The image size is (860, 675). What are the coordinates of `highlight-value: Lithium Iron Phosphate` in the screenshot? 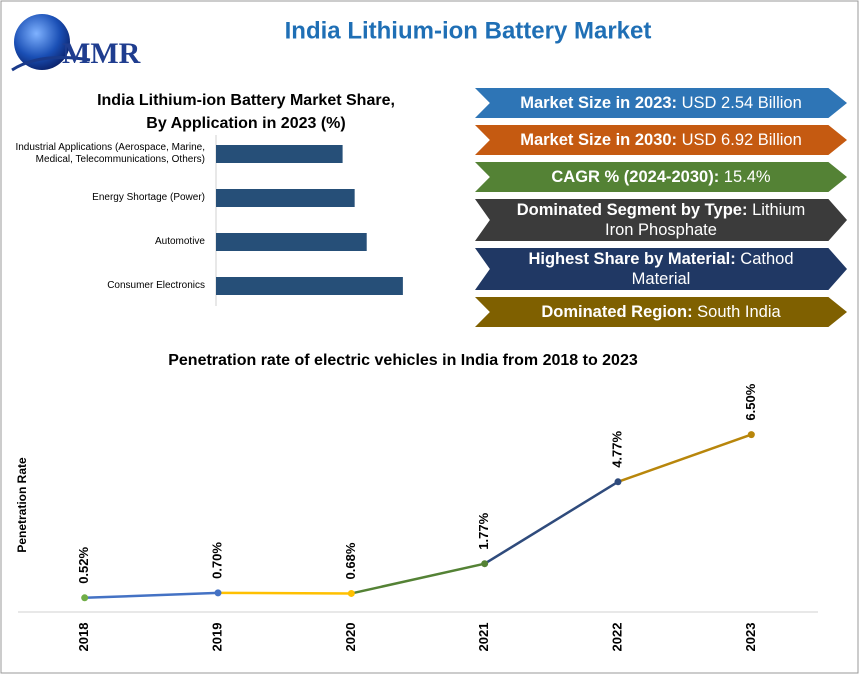 It's located at (705, 220).